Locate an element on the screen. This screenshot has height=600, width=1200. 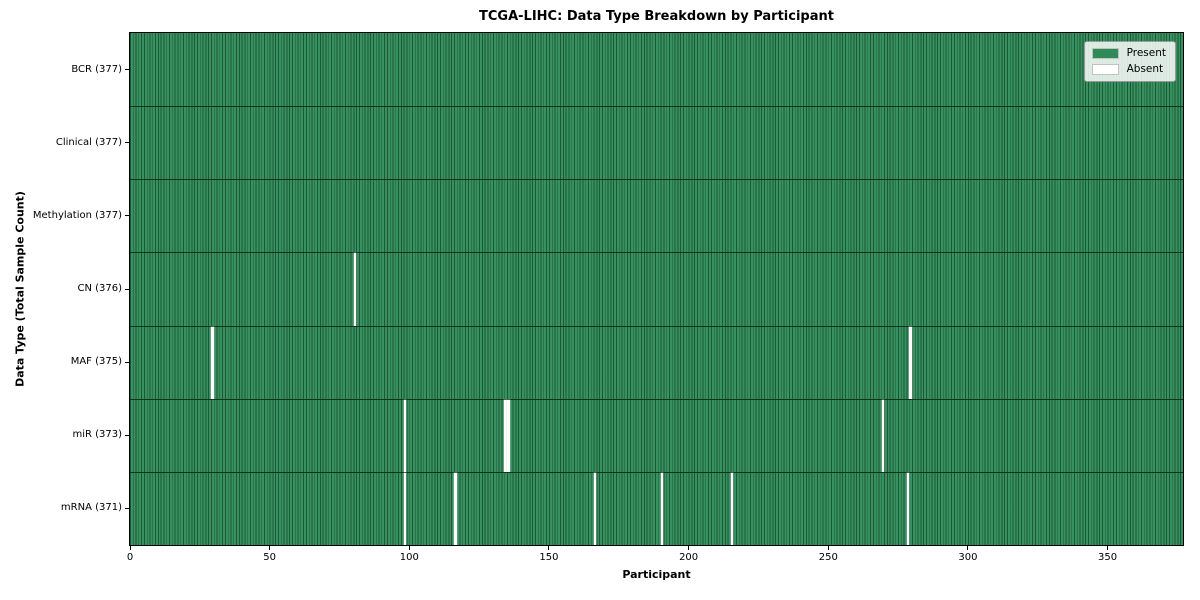
x-tick-label: 150 is located at coordinates (549, 557).